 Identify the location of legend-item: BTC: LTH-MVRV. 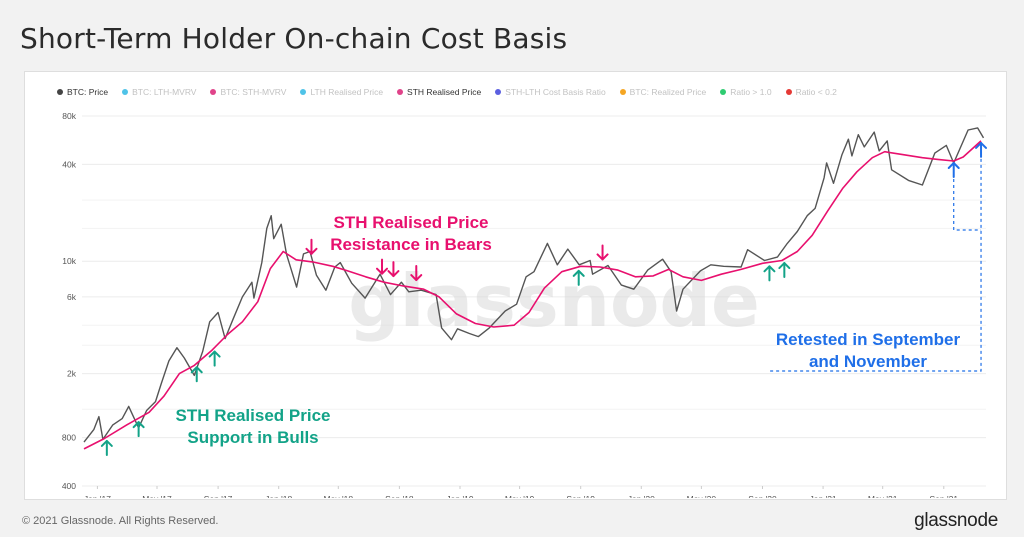
(159, 92).